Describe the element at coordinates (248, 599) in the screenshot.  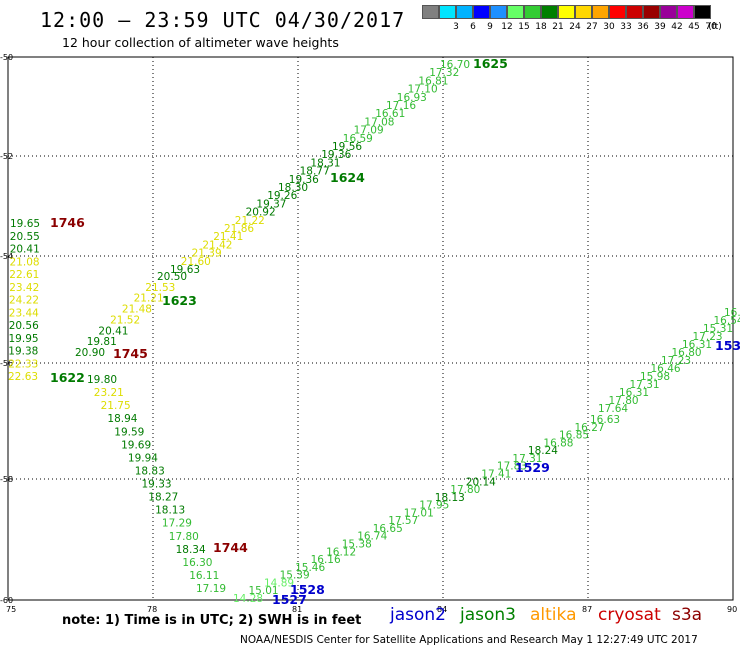
I see `wave-height-value: 14.28` at that location.